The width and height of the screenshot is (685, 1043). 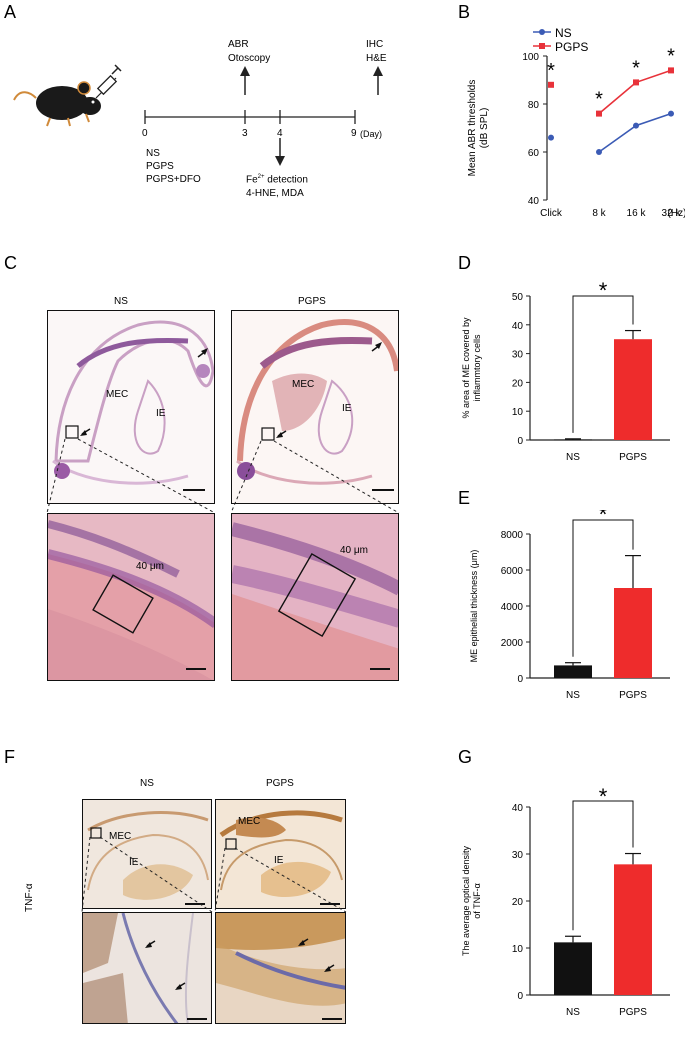 What do you see at coordinates (280, 854) in the screenshot?
I see `ihc-pgps-overview-image: MEC IE` at bounding box center [280, 854].